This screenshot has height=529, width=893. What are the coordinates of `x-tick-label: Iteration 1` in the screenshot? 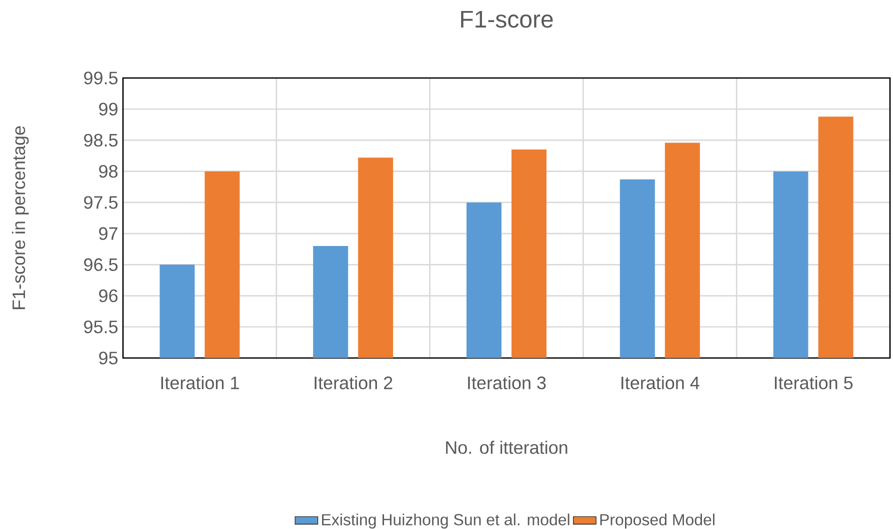 It's located at (200, 383).